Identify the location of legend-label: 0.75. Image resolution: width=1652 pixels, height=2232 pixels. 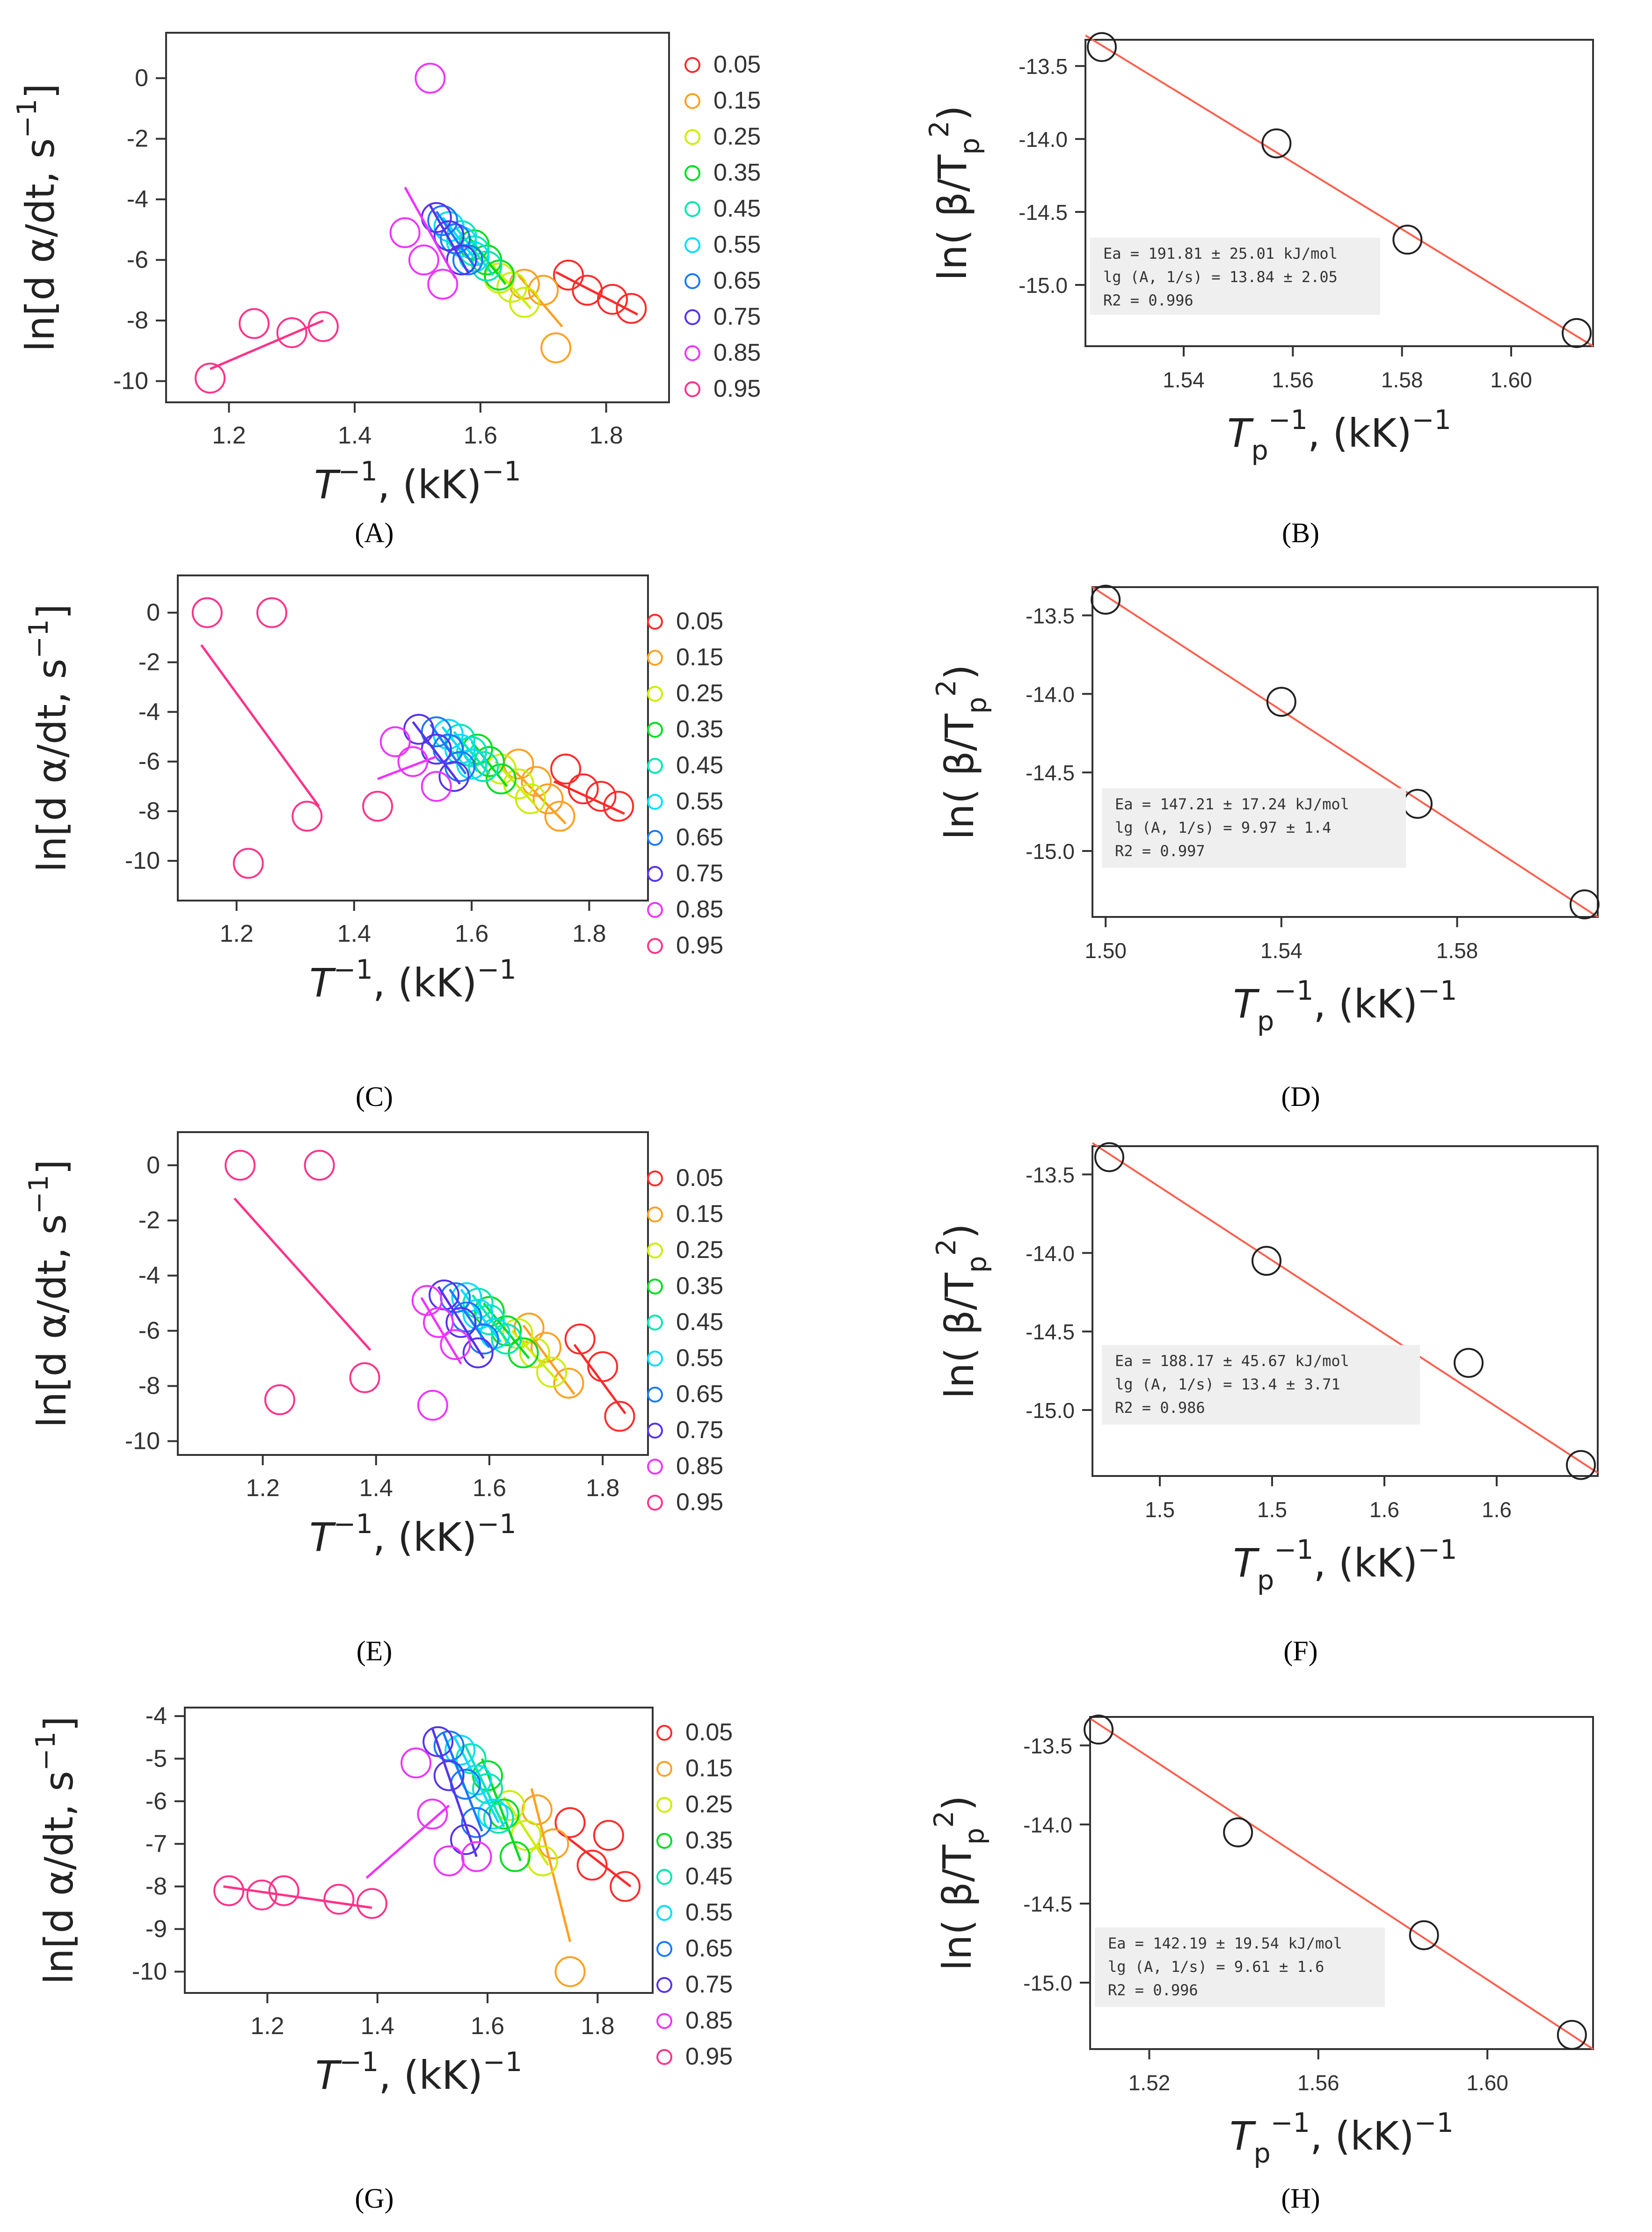
(699, 1430).